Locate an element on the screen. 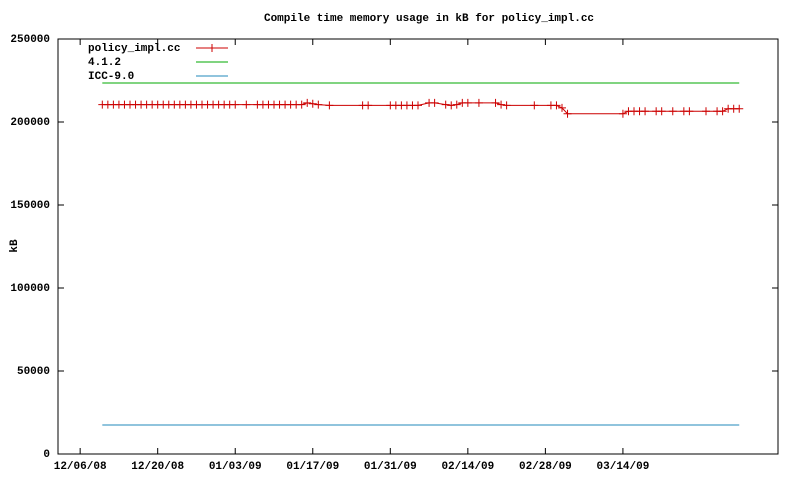 The image size is (800, 480). y-tick-label: 100000 is located at coordinates (30, 289).